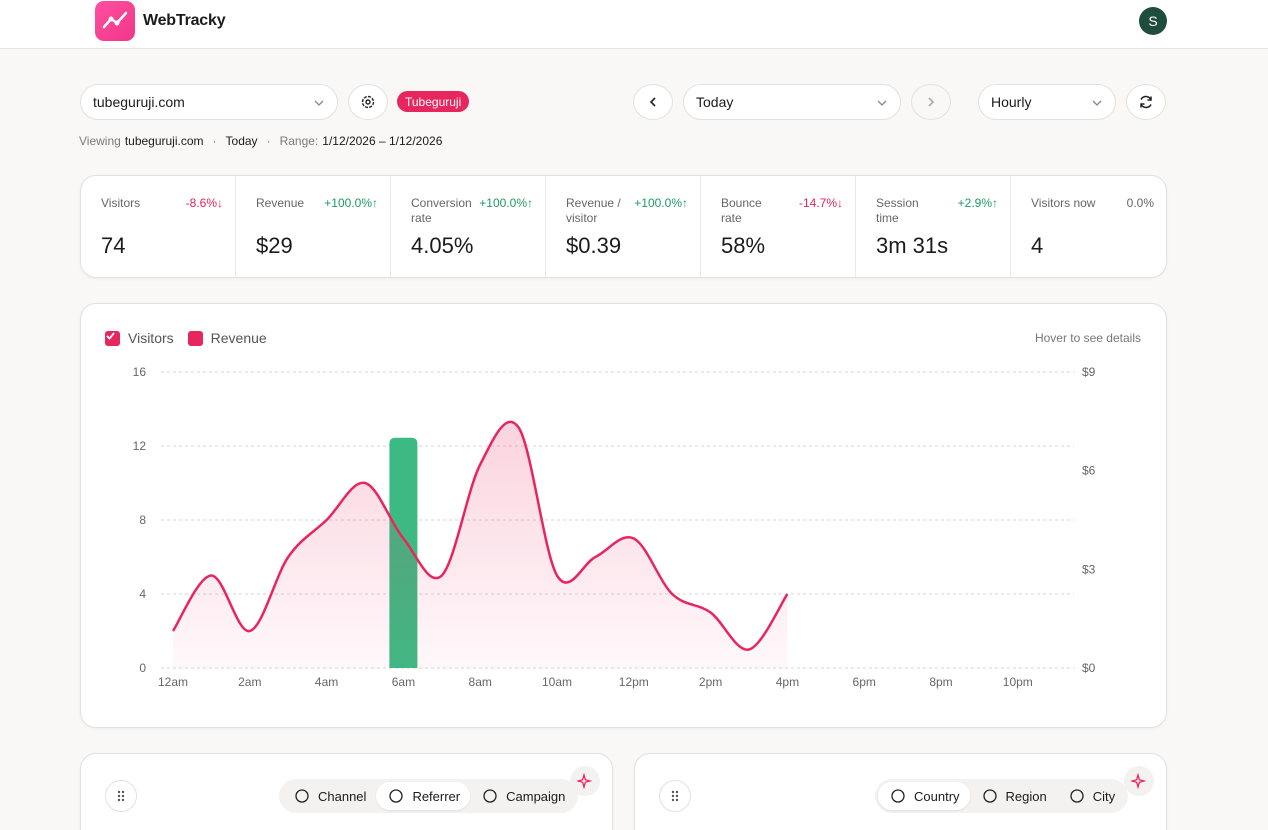 This screenshot has height=830, width=1268. Describe the element at coordinates (1089, 569) in the screenshot. I see `y2-tick-label: $3` at that location.